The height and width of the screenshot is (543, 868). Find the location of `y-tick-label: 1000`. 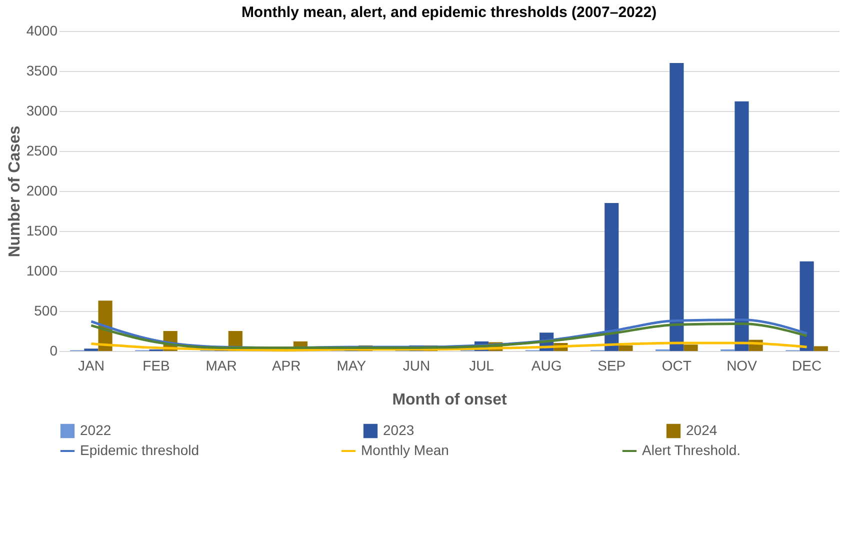

y-tick-label: 1000 is located at coordinates (42, 270).